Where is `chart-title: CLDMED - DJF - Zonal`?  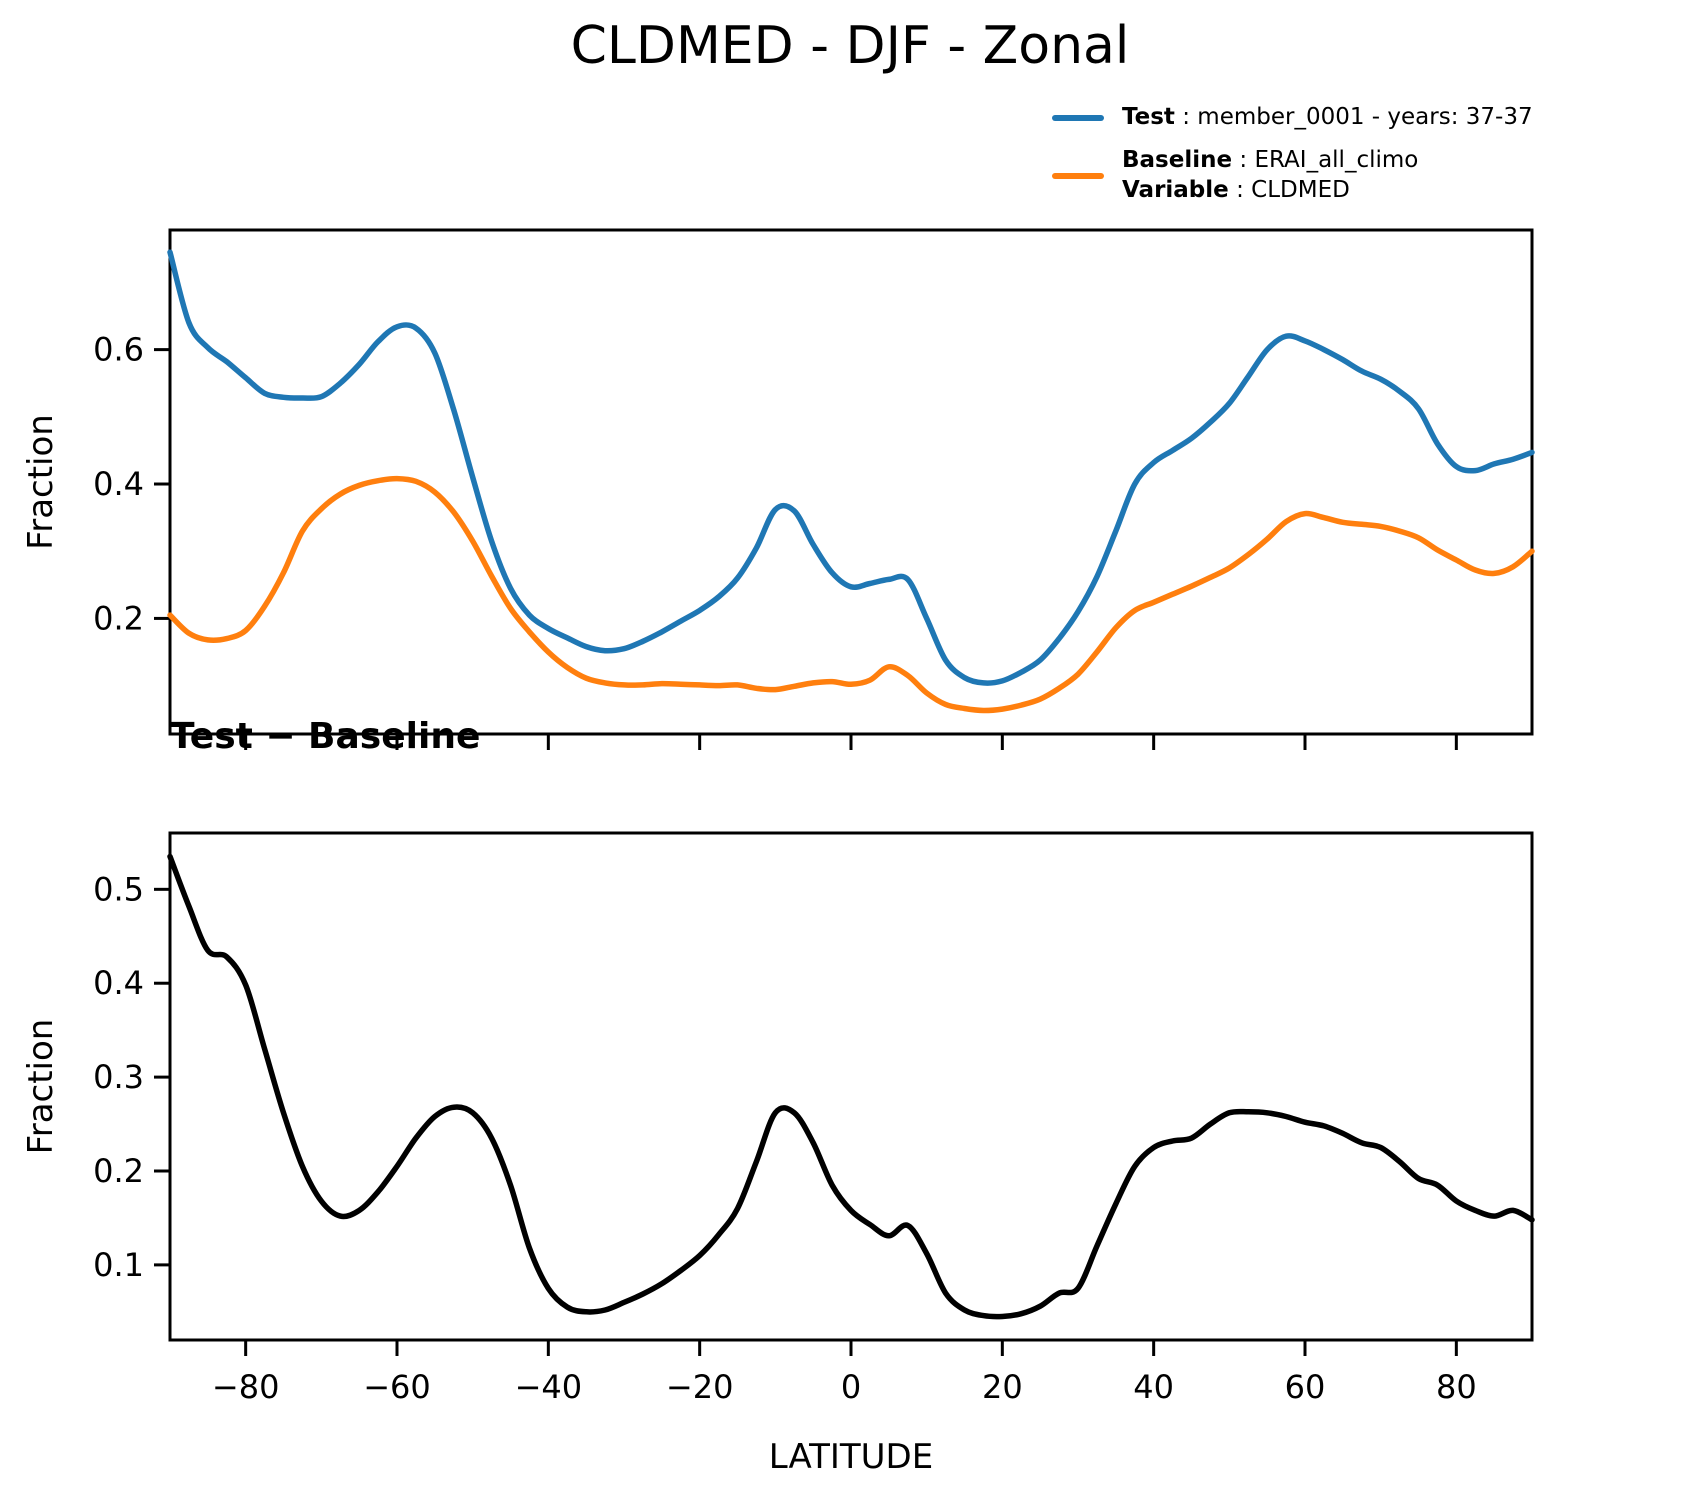 chart-title: CLDMED - DJF - Zonal is located at coordinates (850, 46).